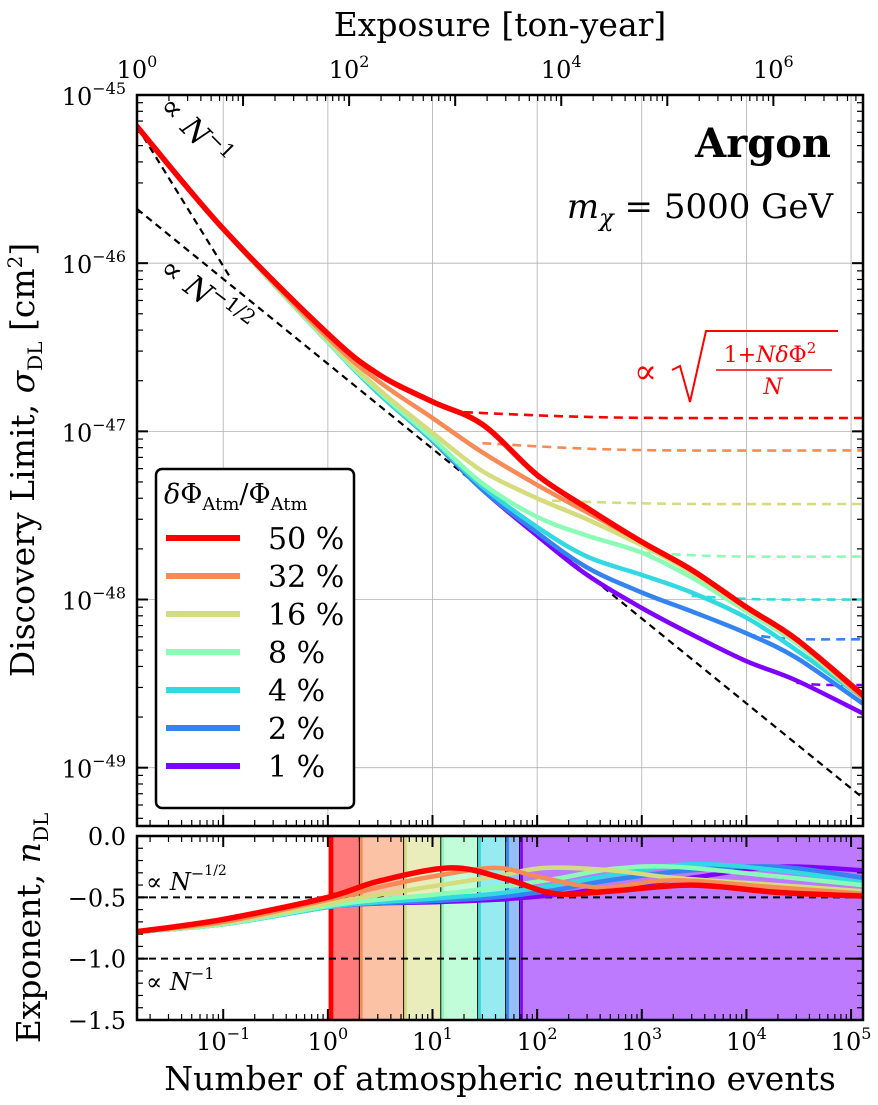 This screenshot has width=878, height=1105. What do you see at coordinates (97, 929) in the screenshot?
I see `exponent-y-tick-labels: 0.0 −0.5 −1.0 −1.5` at bounding box center [97, 929].